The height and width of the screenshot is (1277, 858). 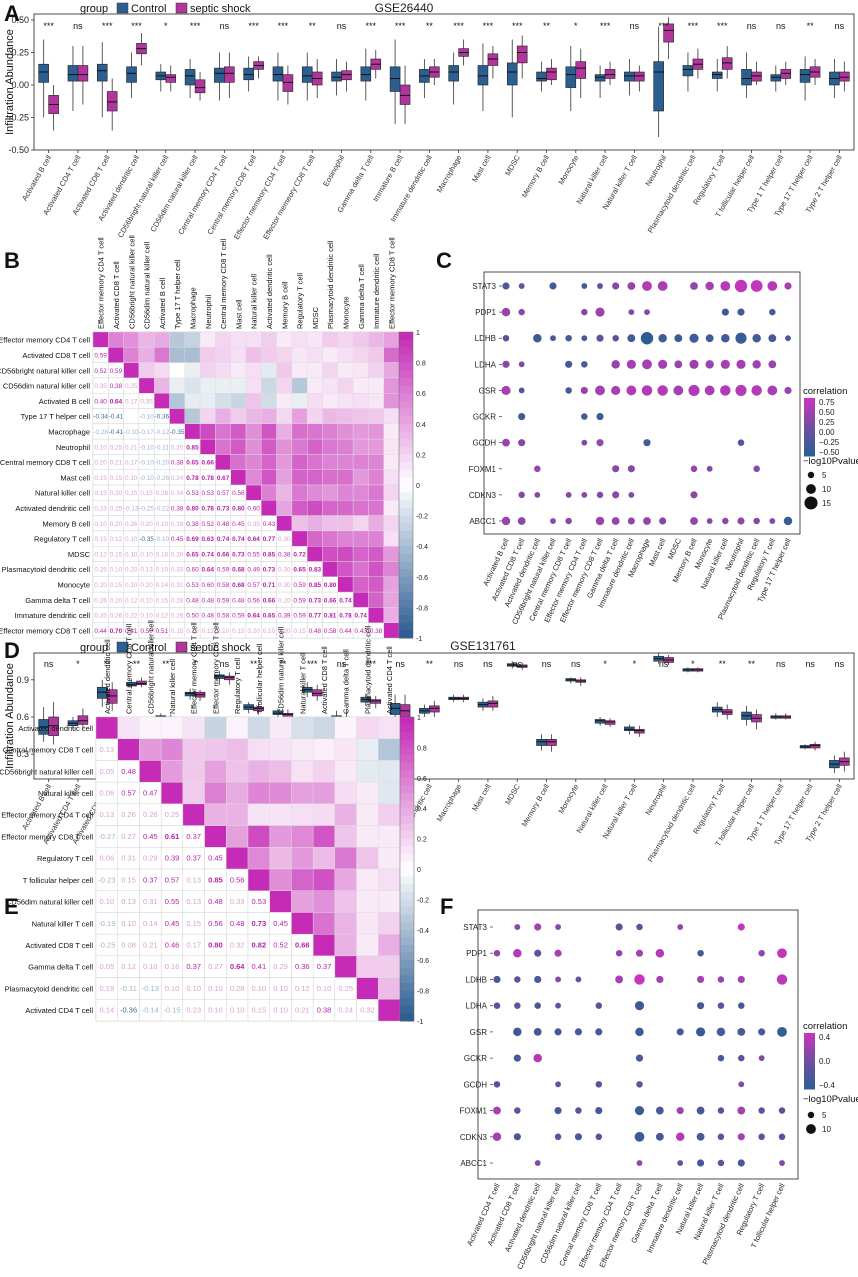 What do you see at coordinates (479, 1032) in the screenshot?
I see `panel-f-gene-label: GSR` at bounding box center [479, 1032].